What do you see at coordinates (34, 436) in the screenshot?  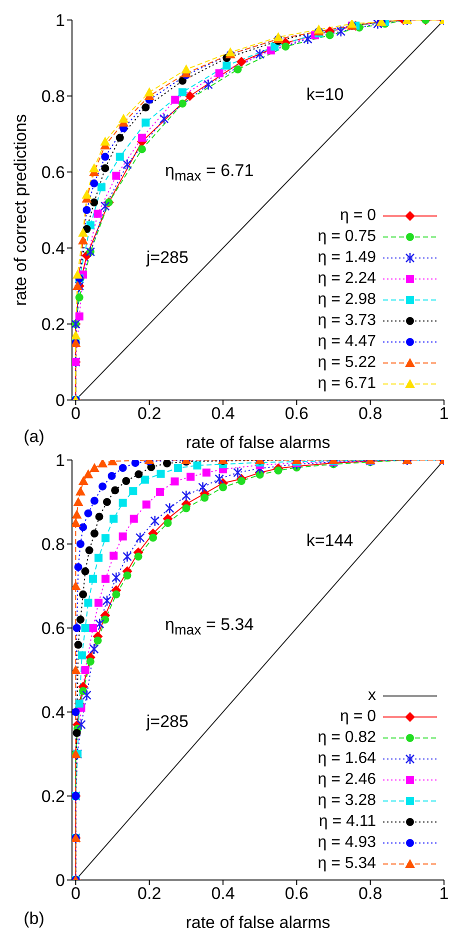 I see `text: (a)` at bounding box center [34, 436].